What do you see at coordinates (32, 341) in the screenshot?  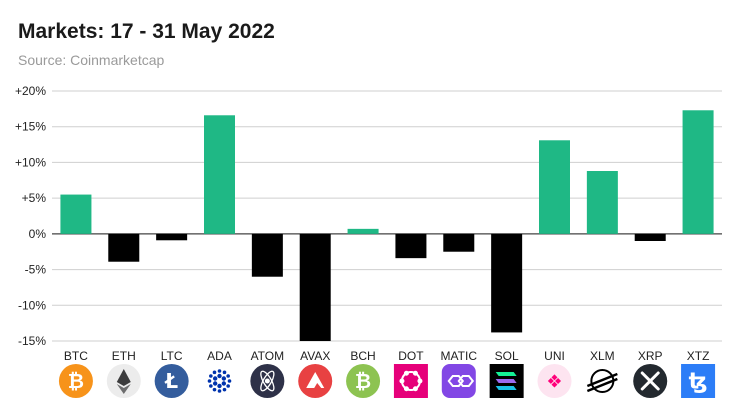 I see `y-tick-label: -15%` at bounding box center [32, 341].